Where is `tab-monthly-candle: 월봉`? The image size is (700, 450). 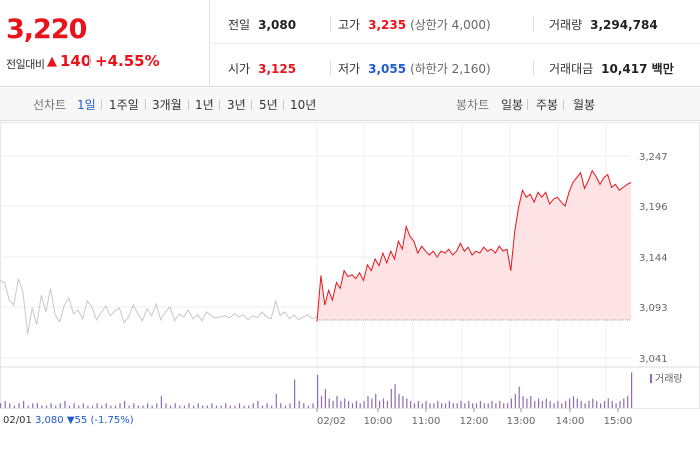
tab-monthly-candle: 월봉 is located at coordinates (584, 105).